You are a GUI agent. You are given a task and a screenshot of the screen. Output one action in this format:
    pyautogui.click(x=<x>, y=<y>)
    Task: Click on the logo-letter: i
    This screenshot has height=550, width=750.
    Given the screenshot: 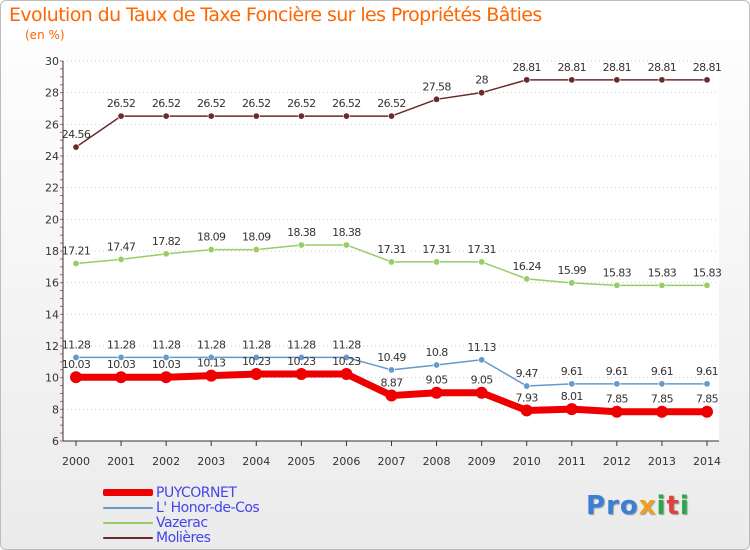 What is the action you would take?
    pyautogui.click(x=684, y=506)
    